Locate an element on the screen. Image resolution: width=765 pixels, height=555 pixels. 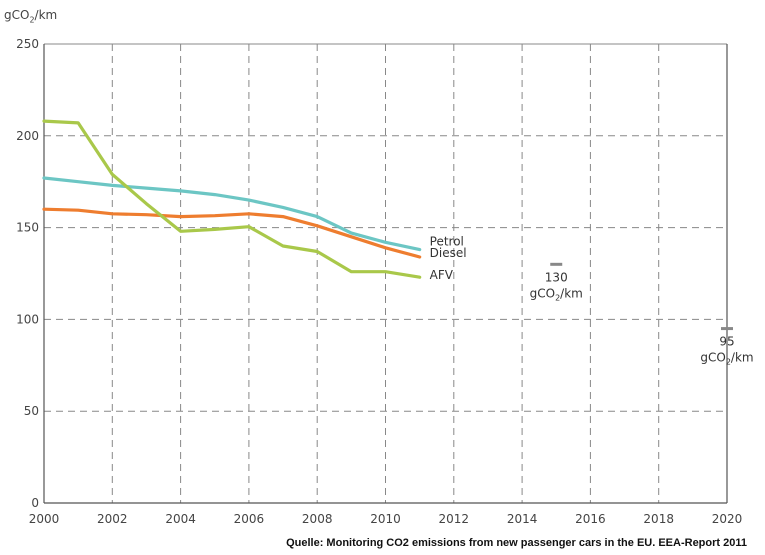
x-tick-label: 2018 is located at coordinates (658, 519).